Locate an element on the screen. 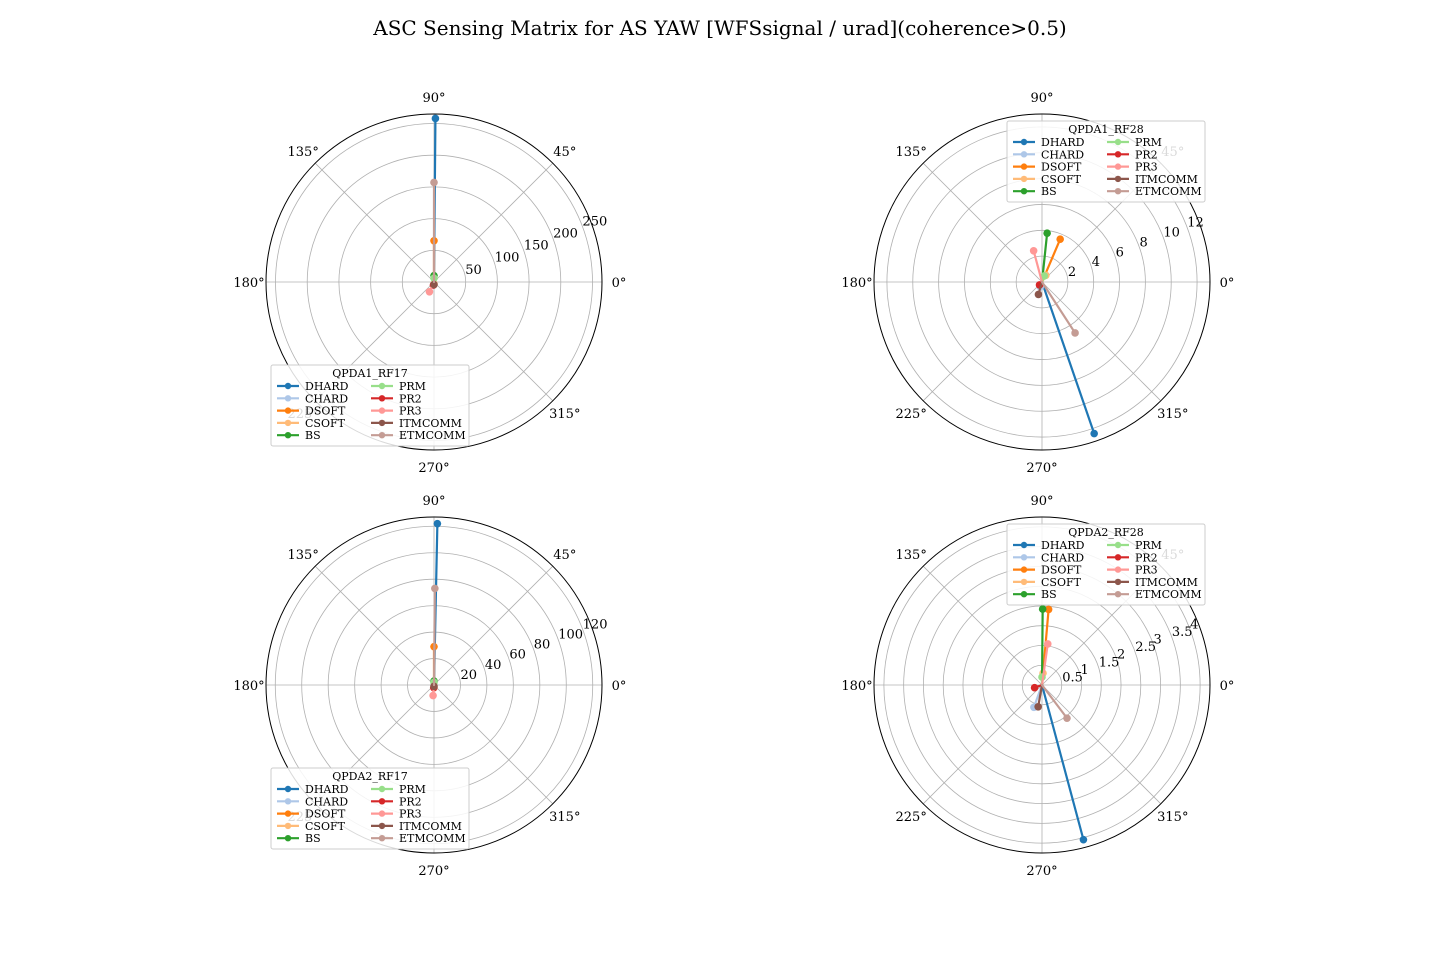  radial-tick-label: 80 is located at coordinates (542, 645).